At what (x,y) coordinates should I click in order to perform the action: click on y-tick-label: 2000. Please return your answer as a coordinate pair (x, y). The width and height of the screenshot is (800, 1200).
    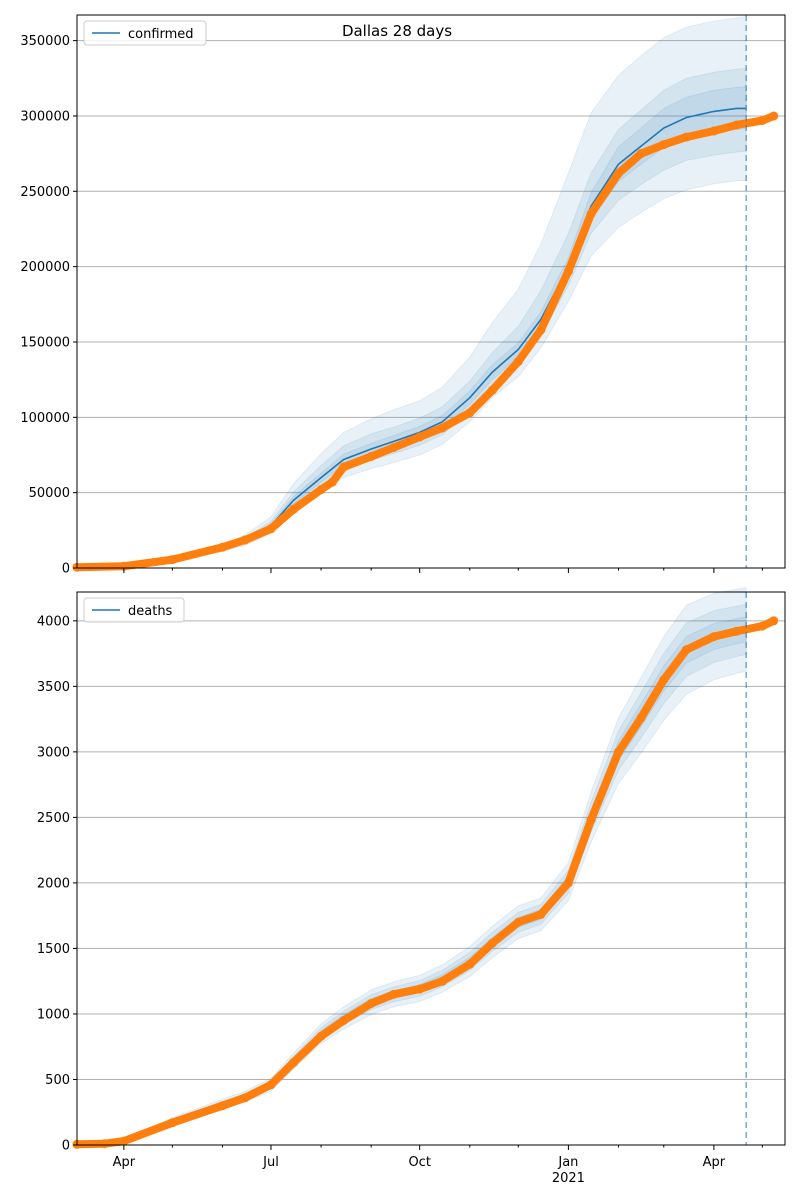
    Looking at the image, I should click on (53, 883).